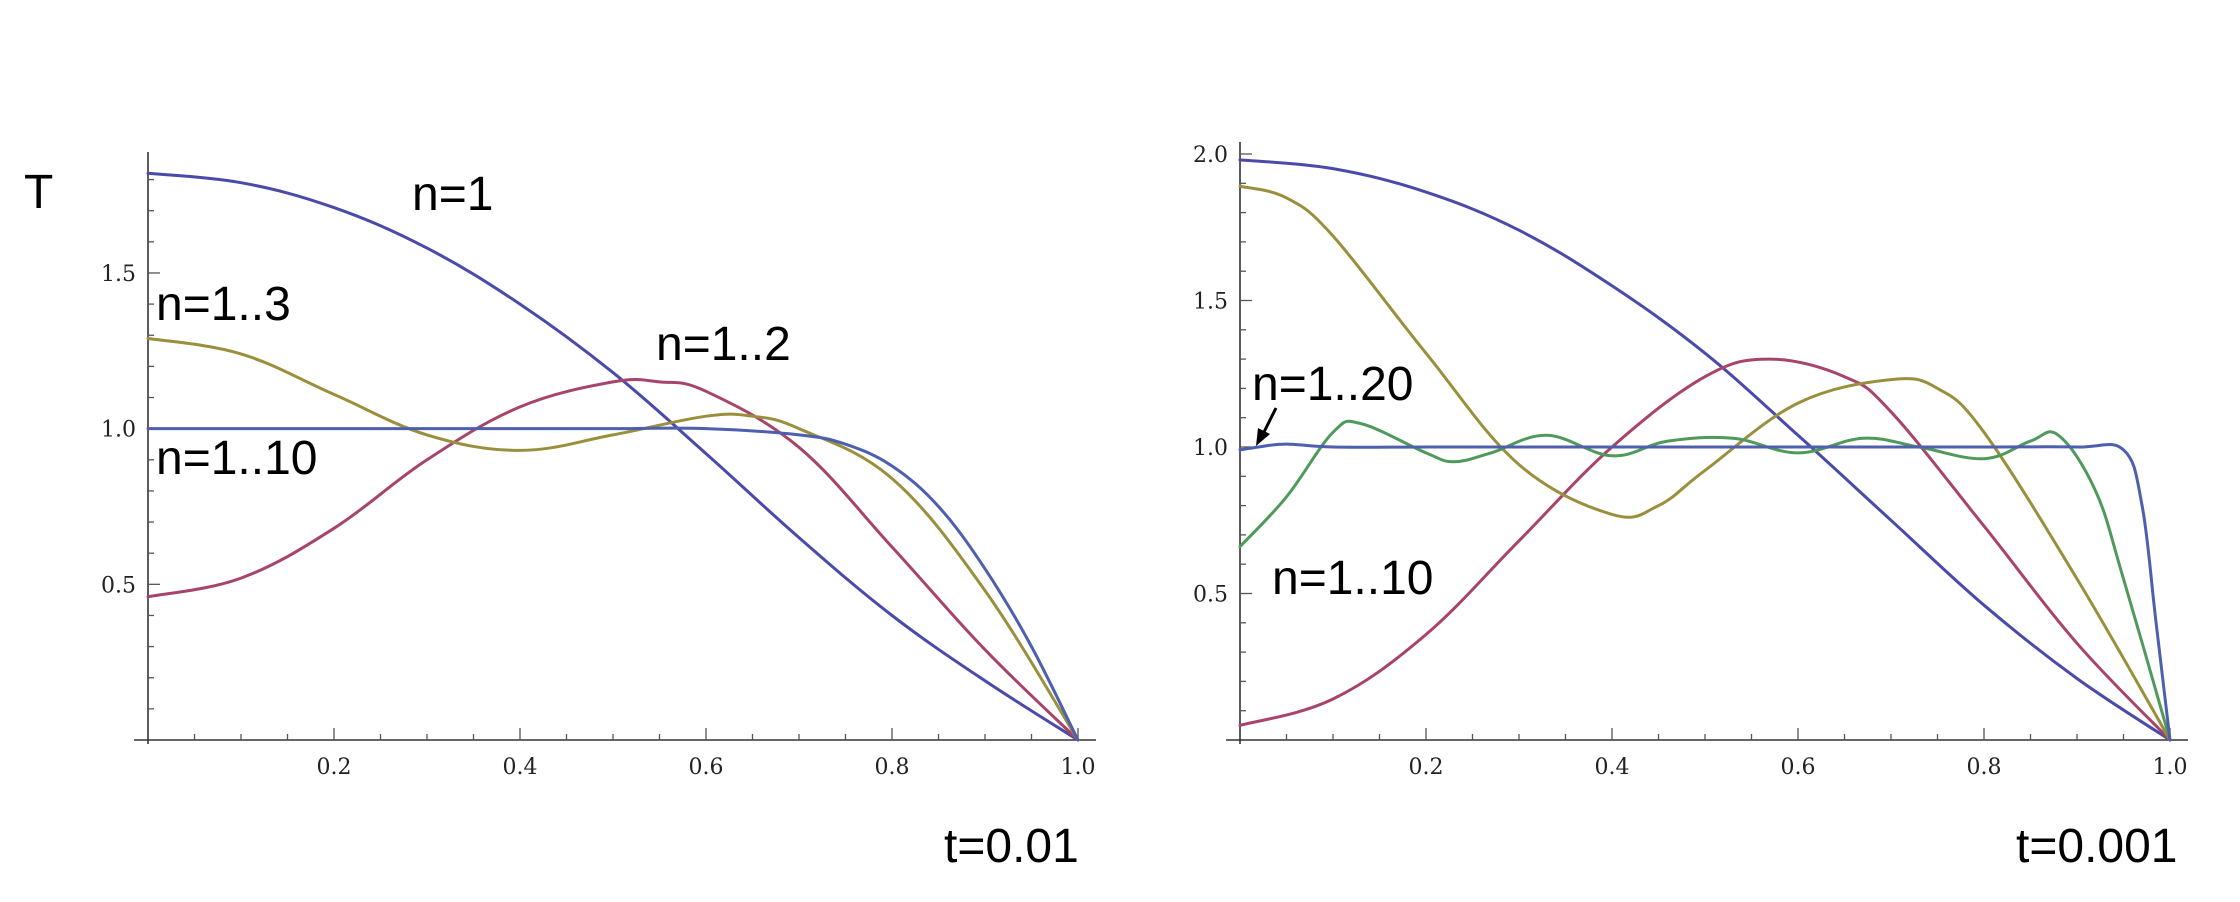  What do you see at coordinates (1011, 846) in the screenshot?
I see `caption-left: t=0.01` at bounding box center [1011, 846].